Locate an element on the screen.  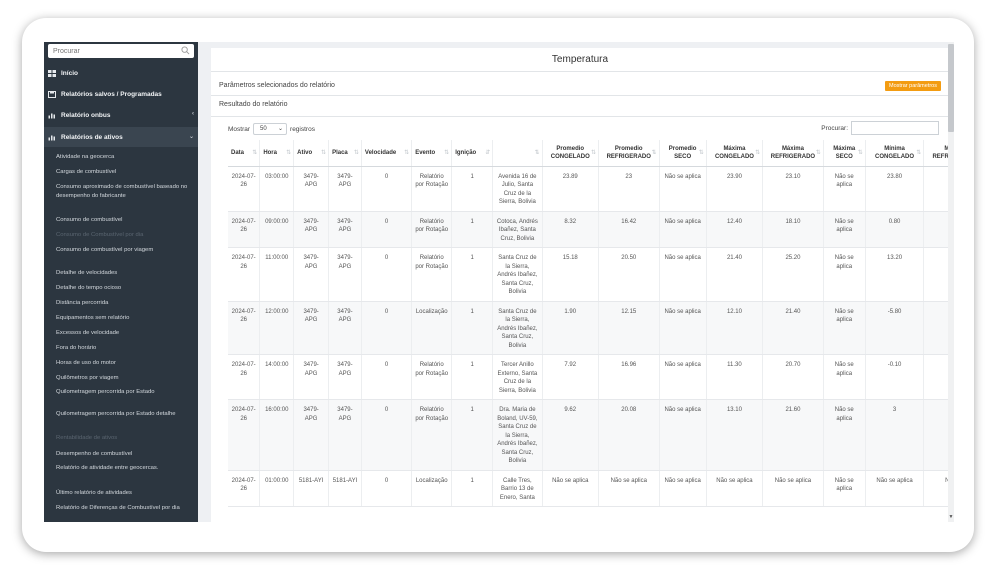
sidebar-item-asset-reports: Relatórios de ativos ⌄ is located at coordinates (121, 137).